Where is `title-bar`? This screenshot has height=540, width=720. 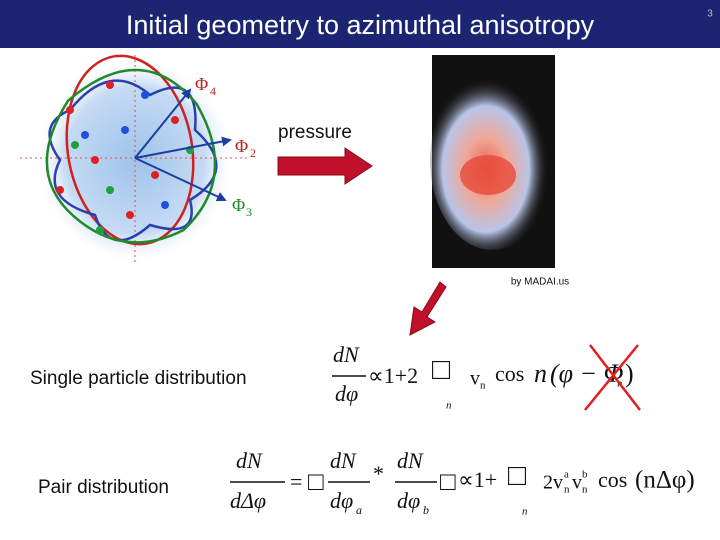
title-bar is located at coordinates (360, 24).